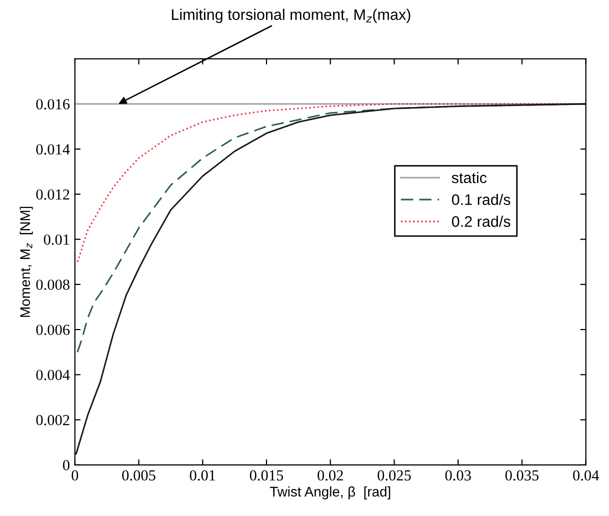  I want to click on y-tick-label: 0.006, so click(53, 330).